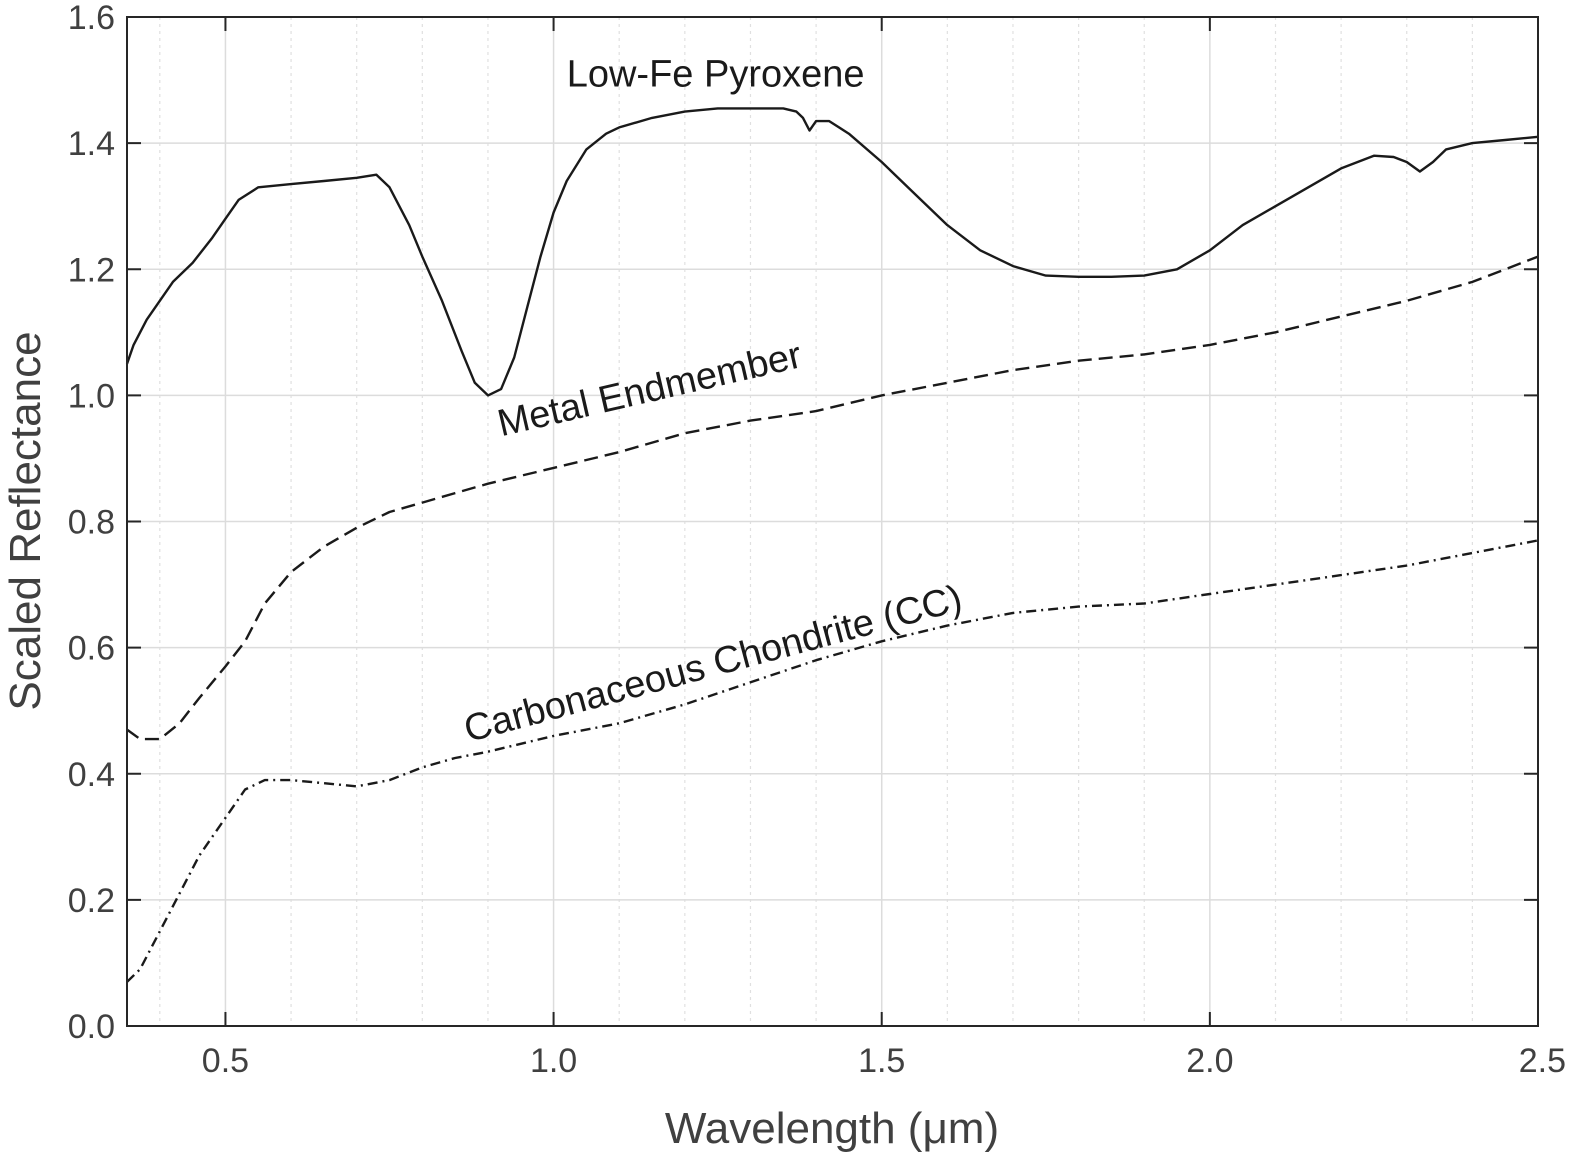  Describe the element at coordinates (1209, 1061) in the screenshot. I see `x-tick-label: 2.0` at that location.